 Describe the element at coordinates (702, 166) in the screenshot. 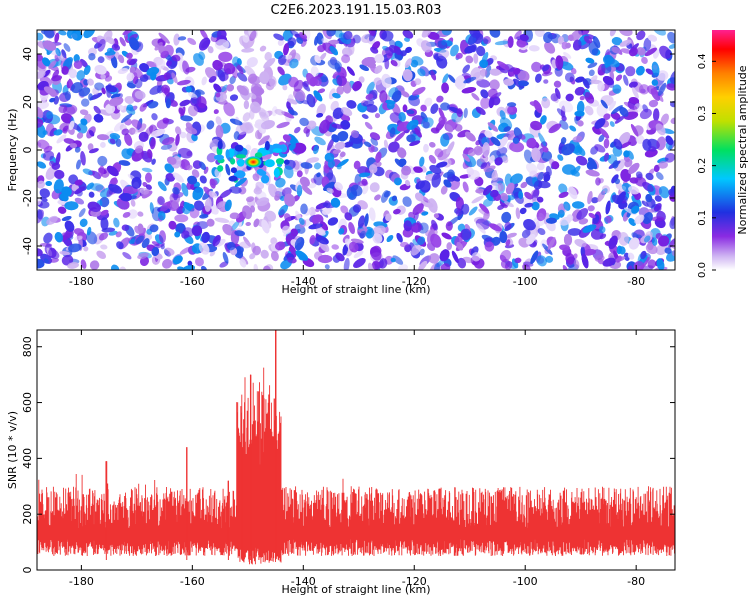

I see `colorbar-tick-label: 0.2` at that location.